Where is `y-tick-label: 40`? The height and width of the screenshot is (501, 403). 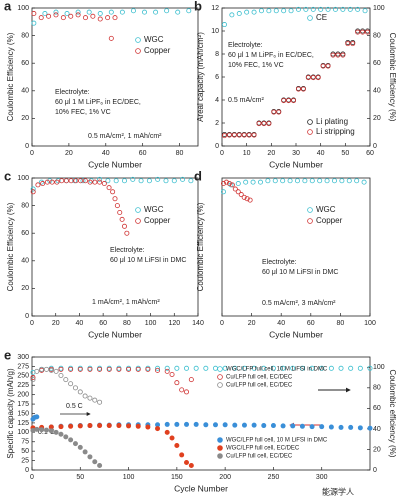
y-tick-label: 40 is located at coordinates (25, 261).